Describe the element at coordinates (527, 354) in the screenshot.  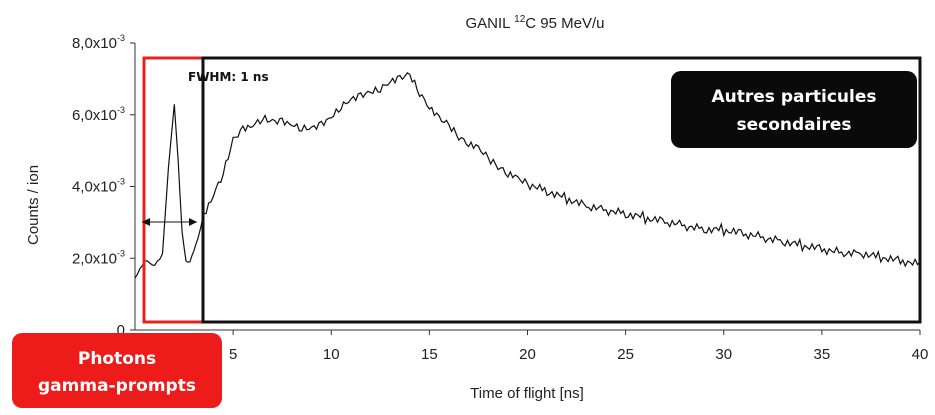
I see `x-tick-label: 20` at that location.